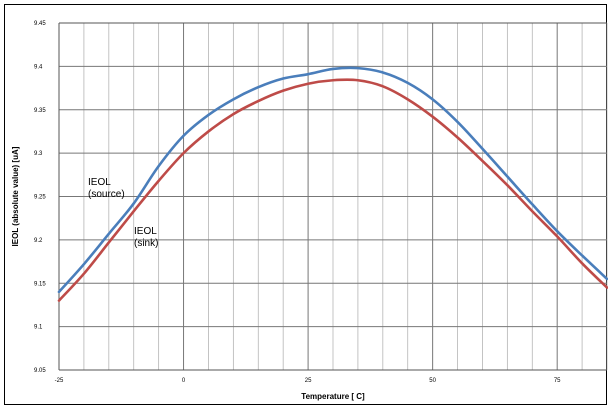 The image size is (612, 409). Describe the element at coordinates (40, 371) in the screenshot. I see `y-tick-label: 9.05` at that location.